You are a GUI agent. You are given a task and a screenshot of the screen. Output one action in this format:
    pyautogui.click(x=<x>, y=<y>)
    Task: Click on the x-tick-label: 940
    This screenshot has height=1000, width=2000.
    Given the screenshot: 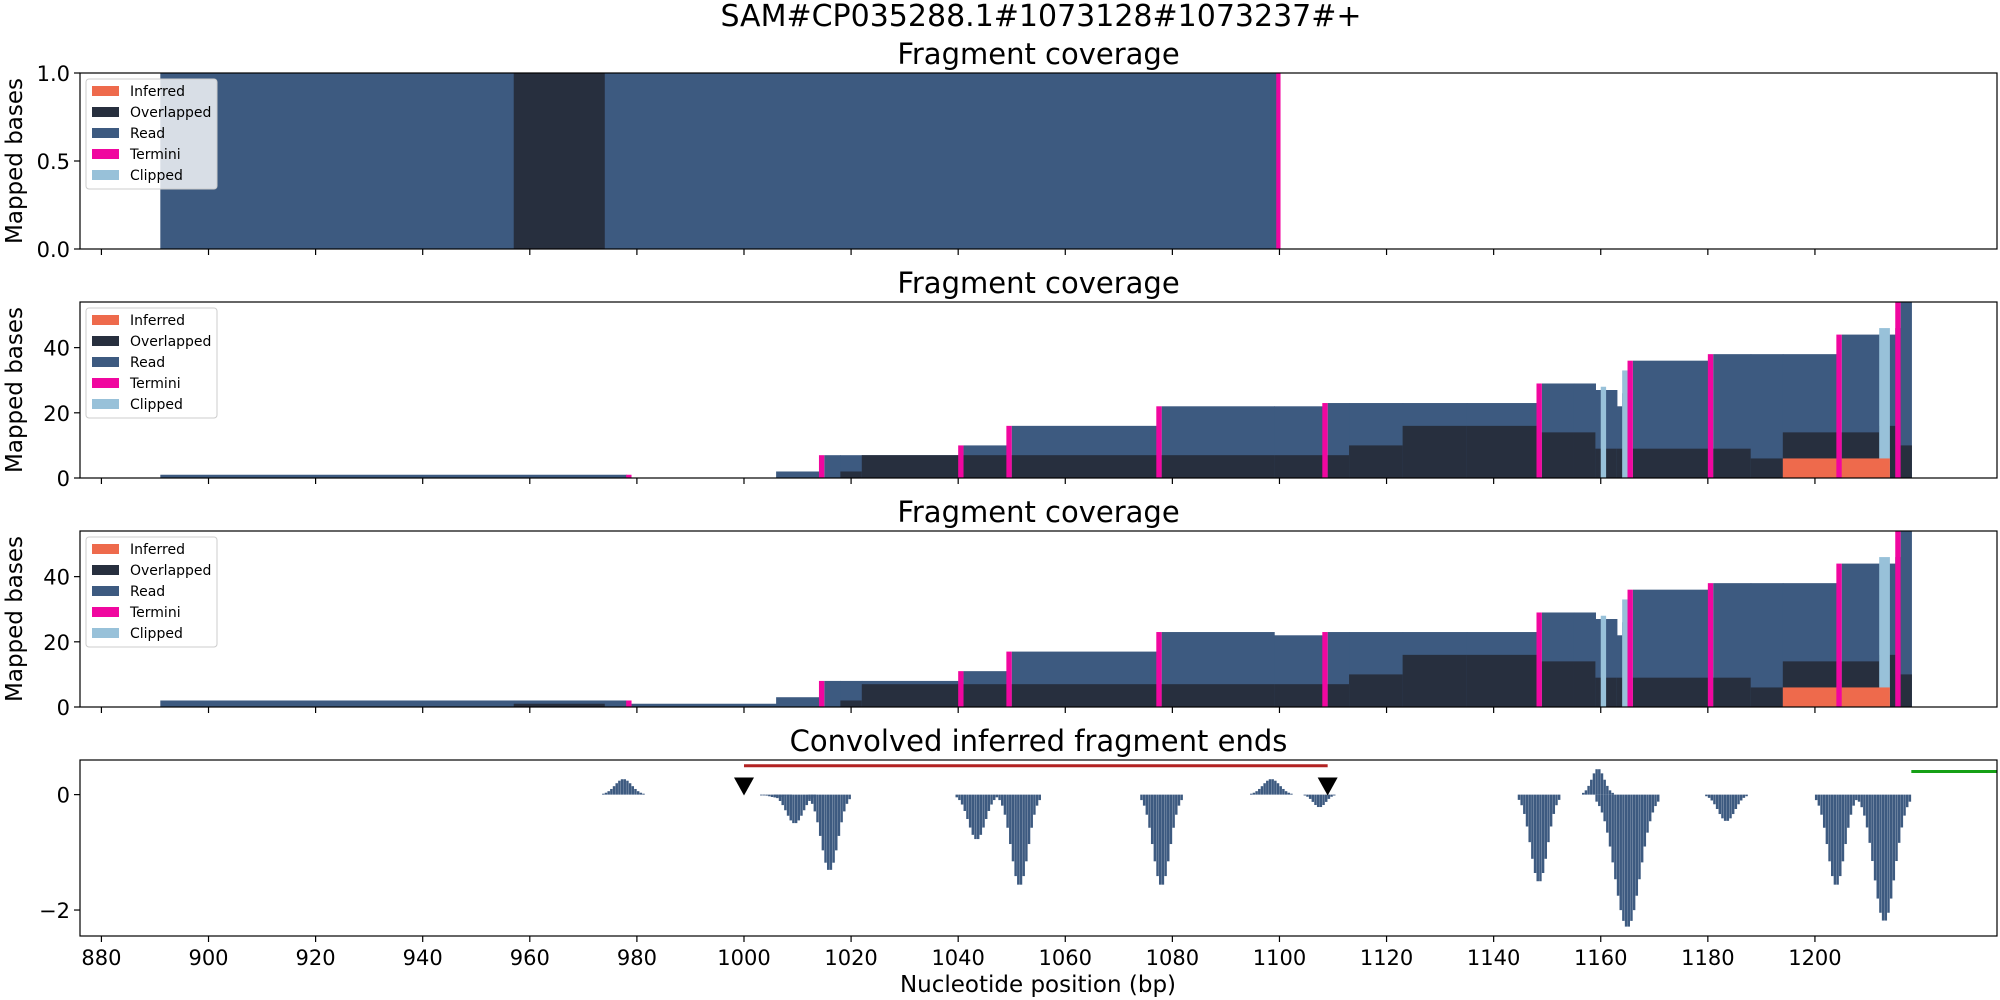 What is the action you would take?
    pyautogui.click(x=423, y=958)
    